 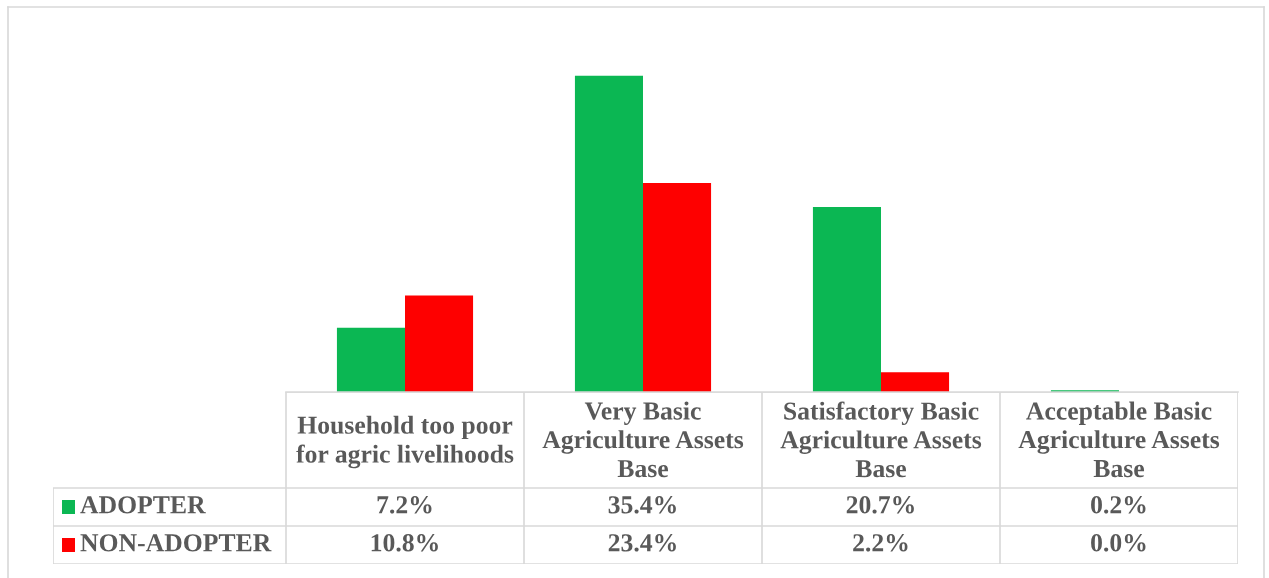 What do you see at coordinates (404, 543) in the screenshot?
I see `data-label: 10.8%` at bounding box center [404, 543].